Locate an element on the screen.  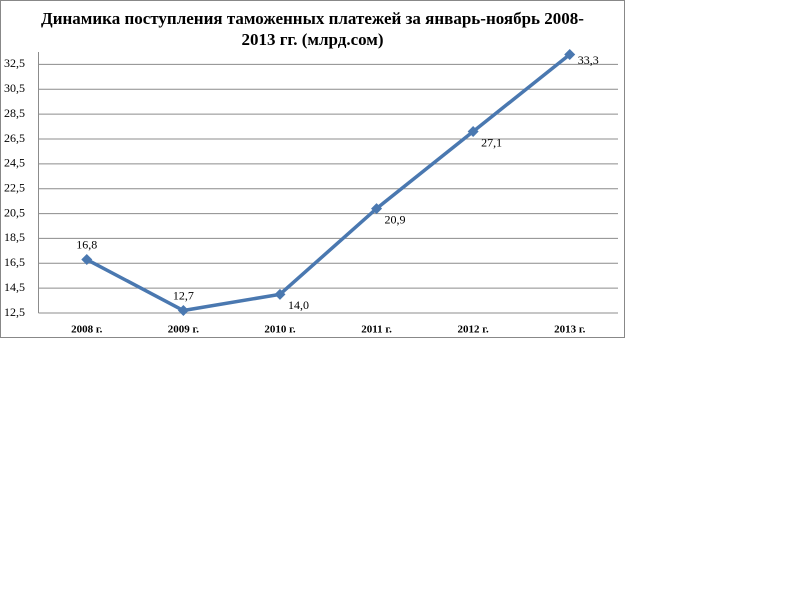
y-tick-label: 24,5 is located at coordinates (14, 163).